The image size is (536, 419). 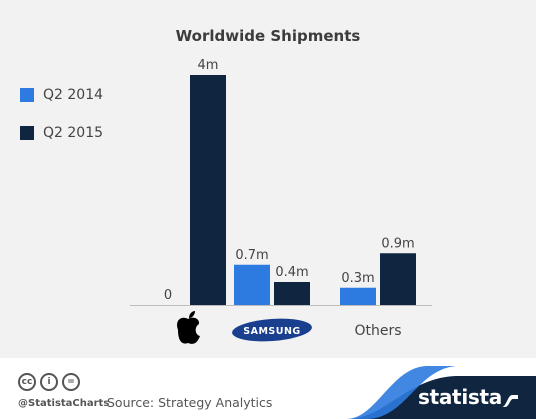 I want to click on bar-apple-q2-2015, so click(x=208, y=190).